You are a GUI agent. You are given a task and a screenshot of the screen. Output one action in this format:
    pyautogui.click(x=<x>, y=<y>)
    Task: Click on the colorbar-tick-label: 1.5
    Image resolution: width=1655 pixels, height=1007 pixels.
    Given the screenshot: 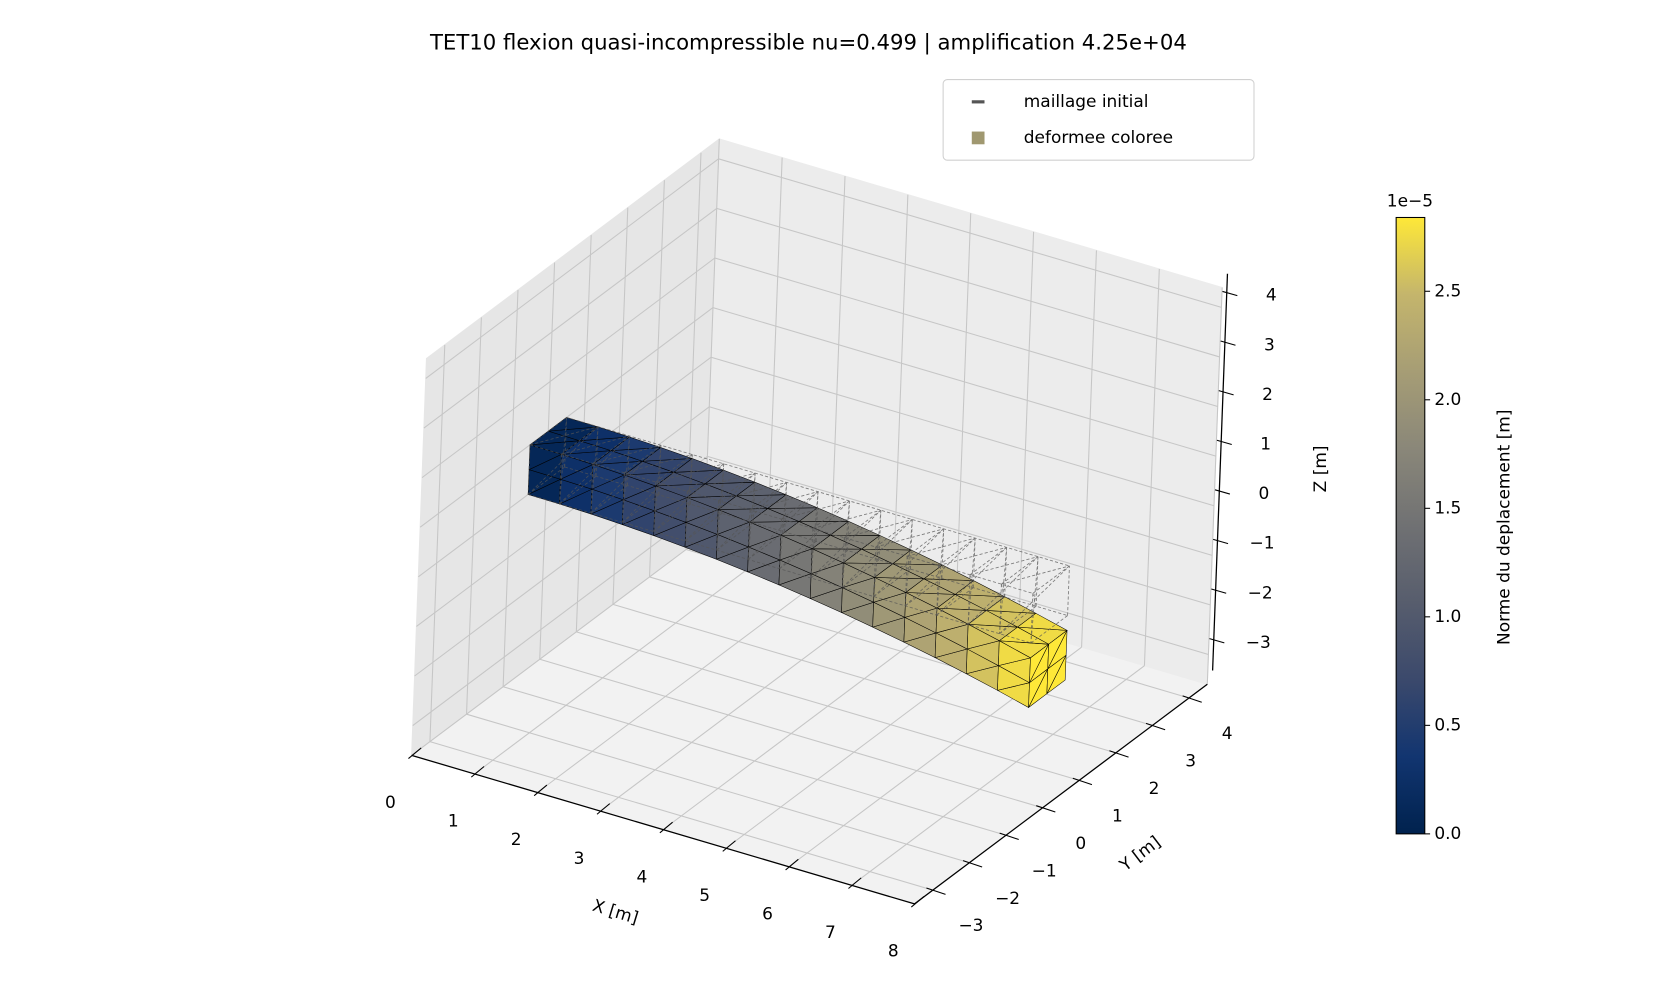 What is the action you would take?
    pyautogui.click(x=1447, y=508)
    